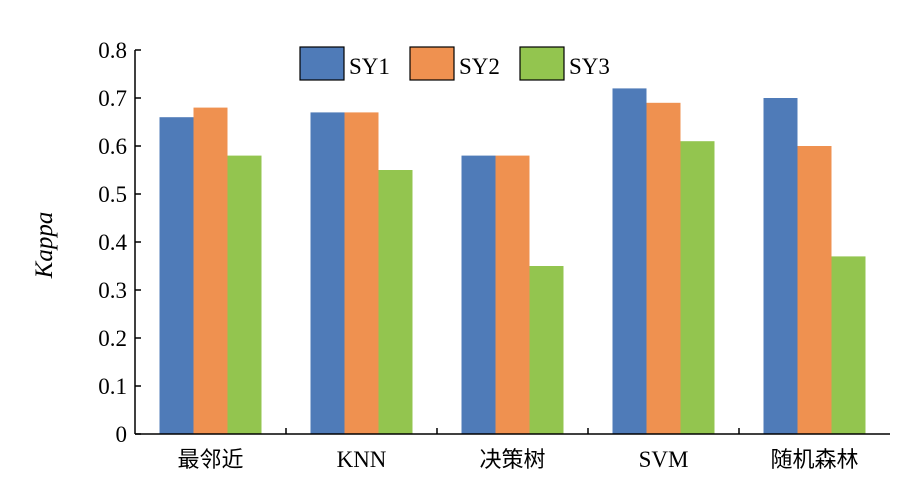 Image resolution: width=923 pixels, height=489 pixels. What do you see at coordinates (512, 460) in the screenshot?
I see `x-category-label: 决策树` at bounding box center [512, 460].